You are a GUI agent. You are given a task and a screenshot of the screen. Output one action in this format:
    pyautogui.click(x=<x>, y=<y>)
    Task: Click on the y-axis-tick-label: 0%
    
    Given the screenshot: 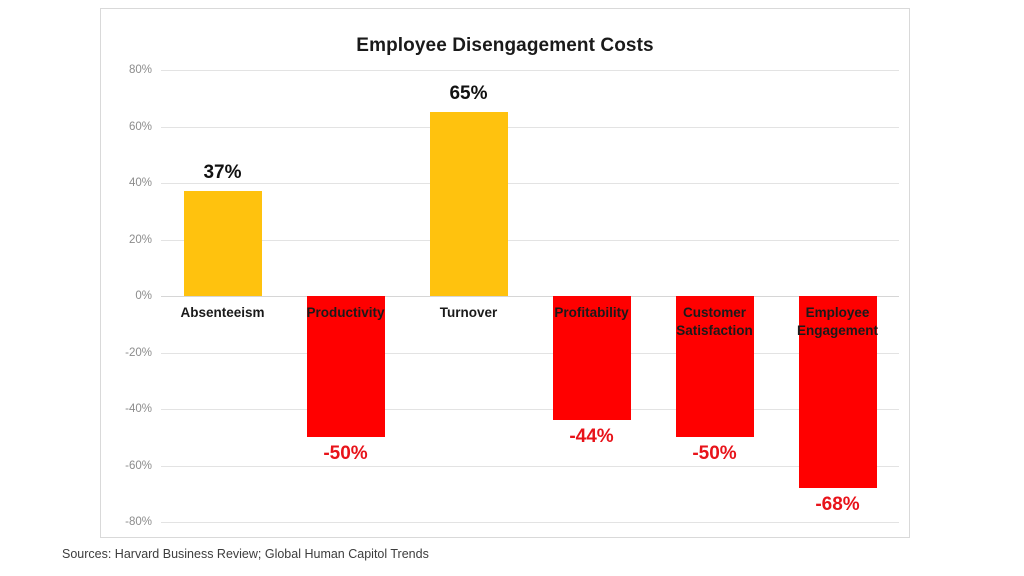 What is the action you would take?
    pyautogui.click(x=143, y=296)
    